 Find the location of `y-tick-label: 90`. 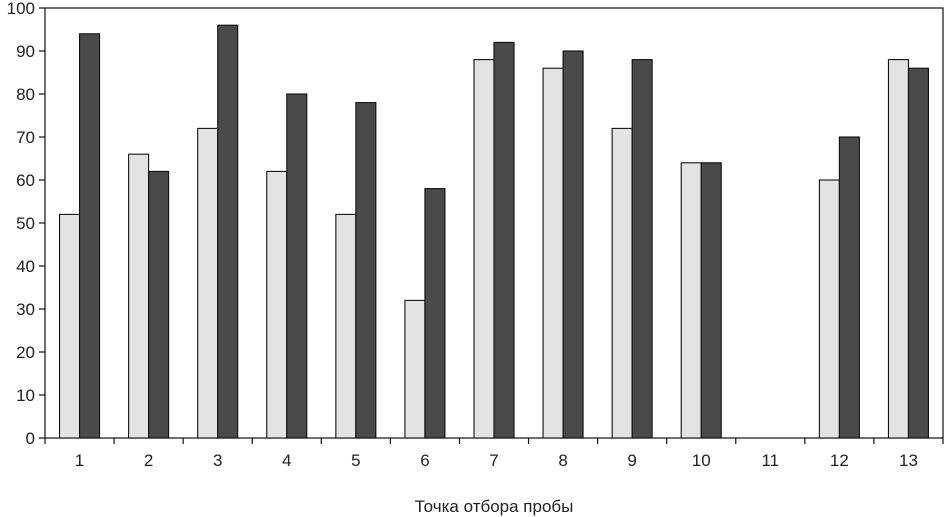

y-tick-label: 90 is located at coordinates (25, 51).